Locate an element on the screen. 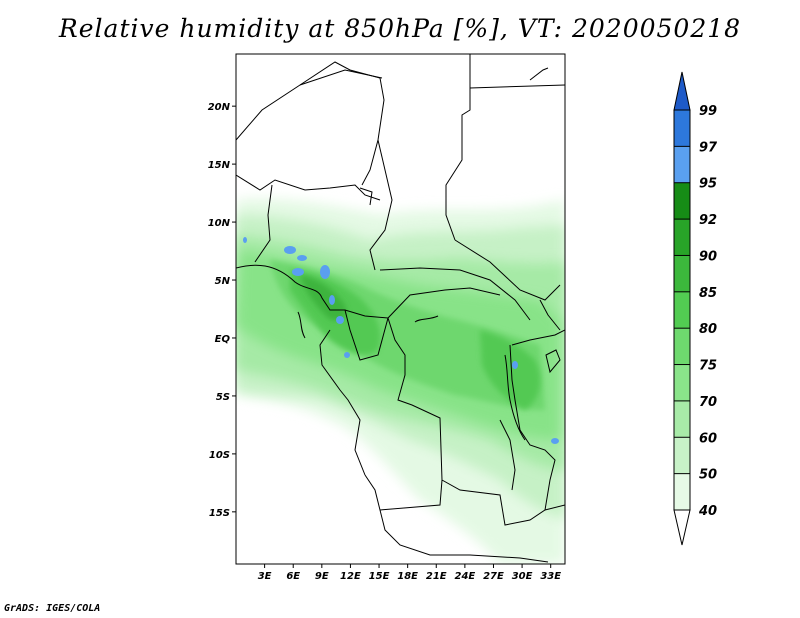 The image size is (800, 618). colorbar-label: 75 is located at coordinates (708, 366).